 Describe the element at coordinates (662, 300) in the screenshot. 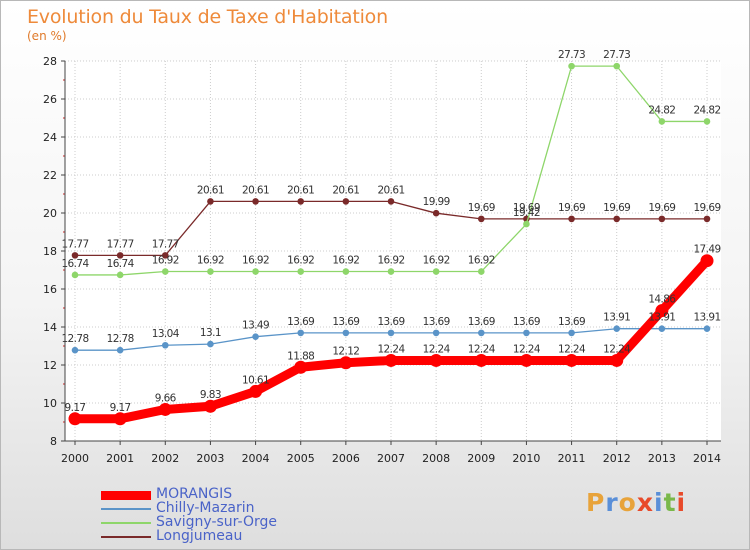

I see `data-label: 14.86` at that location.